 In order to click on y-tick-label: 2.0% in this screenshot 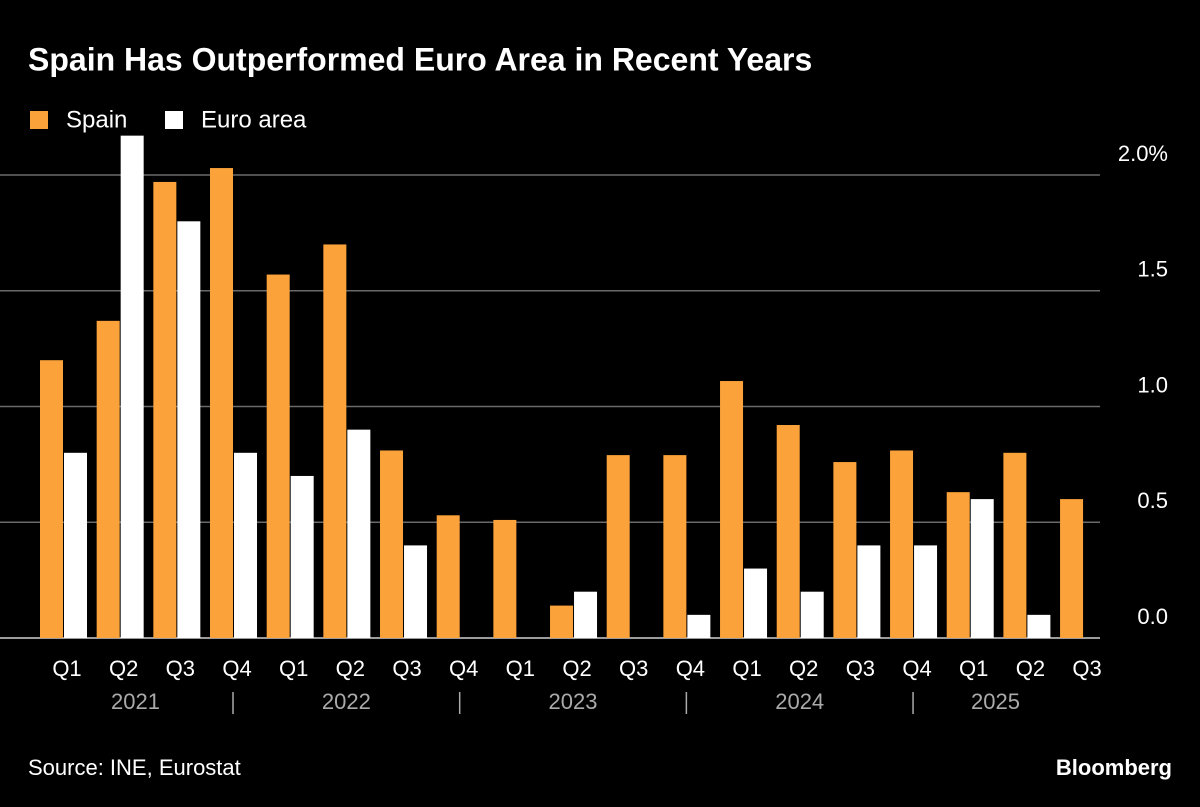, I will do `click(1143, 153)`.